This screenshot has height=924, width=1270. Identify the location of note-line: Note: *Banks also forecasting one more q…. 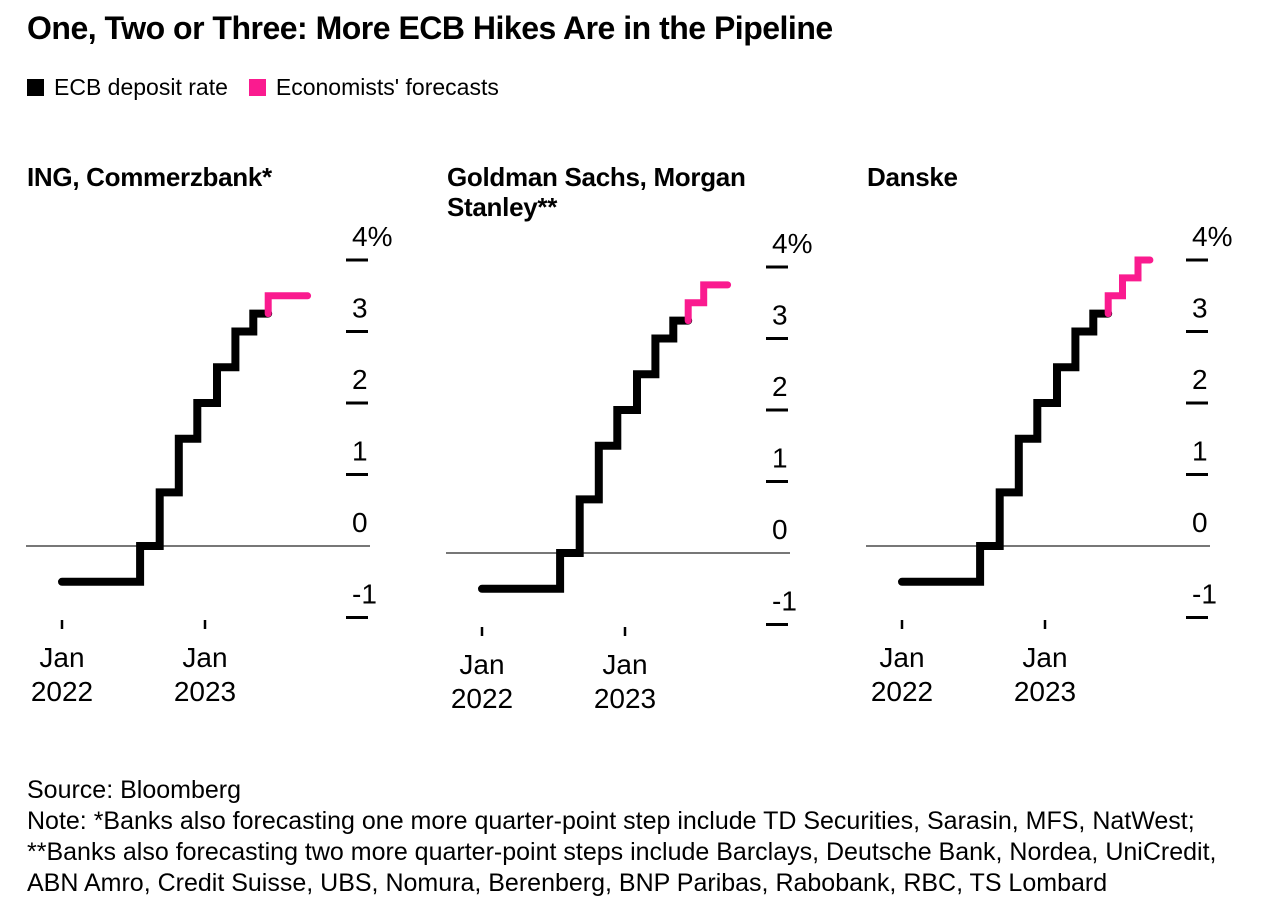
(622, 852).